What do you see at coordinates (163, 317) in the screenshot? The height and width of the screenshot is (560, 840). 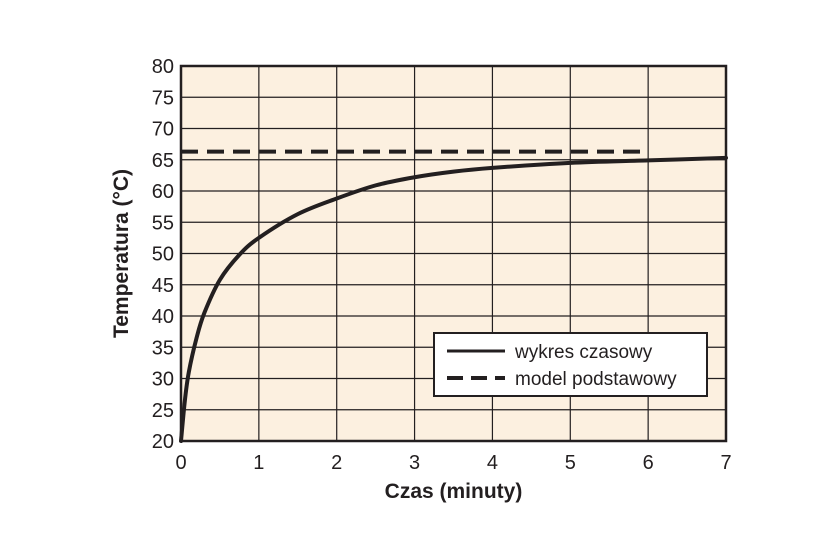 I see `y-tick-label: 40` at bounding box center [163, 317].